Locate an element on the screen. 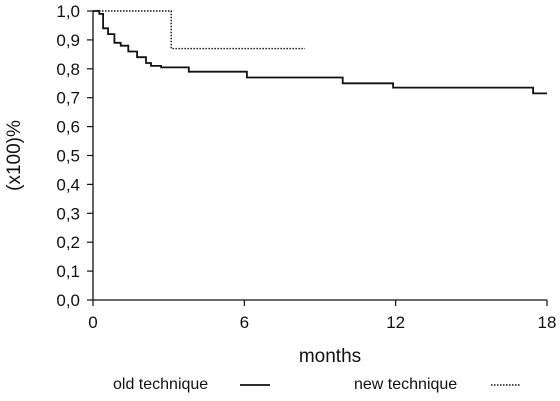 Image resolution: width=560 pixels, height=401 pixels. y-tick-label: 0,2 is located at coordinates (68, 242).